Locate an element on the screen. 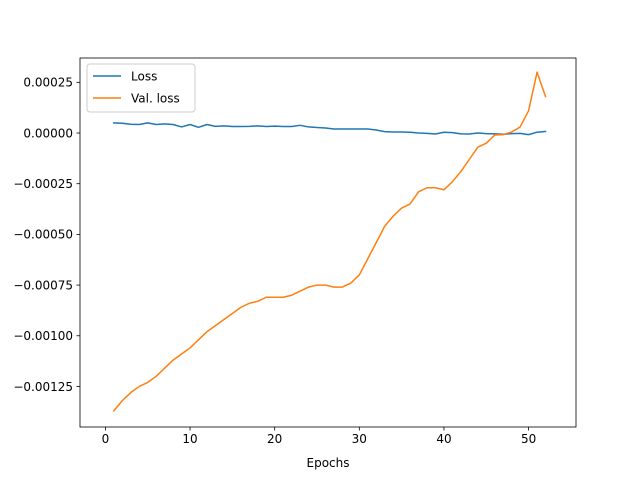  y-tick-label: 0.00000 is located at coordinates (48, 133).